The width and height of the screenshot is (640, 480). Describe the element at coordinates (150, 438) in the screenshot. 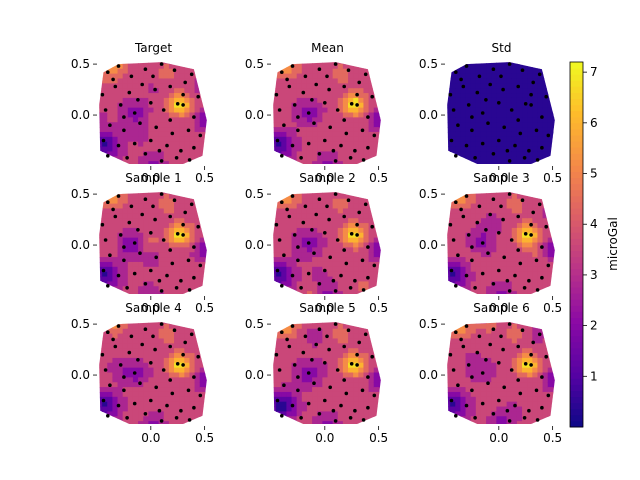

I see `x-tick-label: 0.0` at that location.